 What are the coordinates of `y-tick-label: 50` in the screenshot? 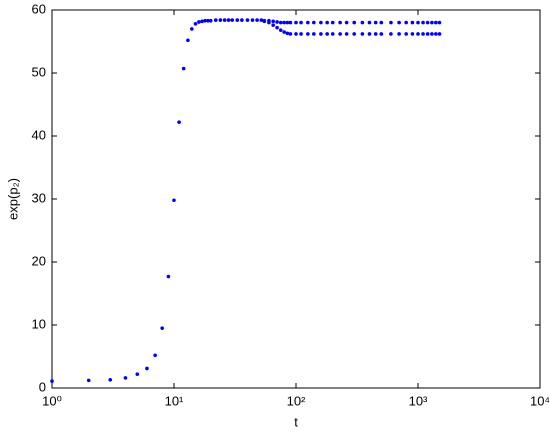 It's located at (39, 71).